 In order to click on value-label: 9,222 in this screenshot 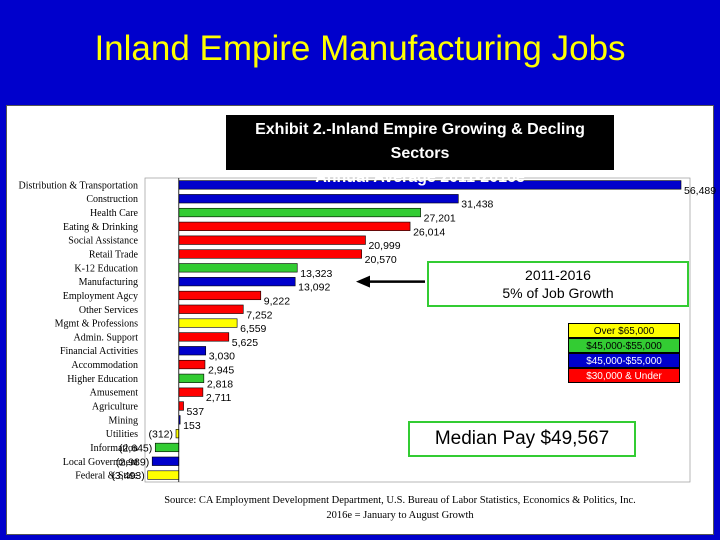, I will do `click(277, 301)`.